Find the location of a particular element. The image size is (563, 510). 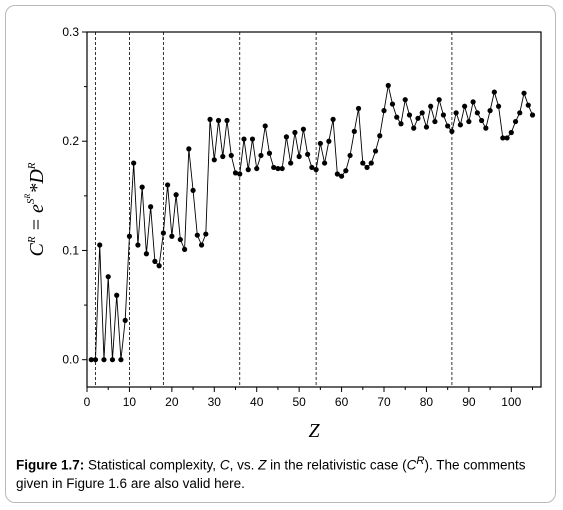

x-tick-label: 70 is located at coordinates (384, 402).